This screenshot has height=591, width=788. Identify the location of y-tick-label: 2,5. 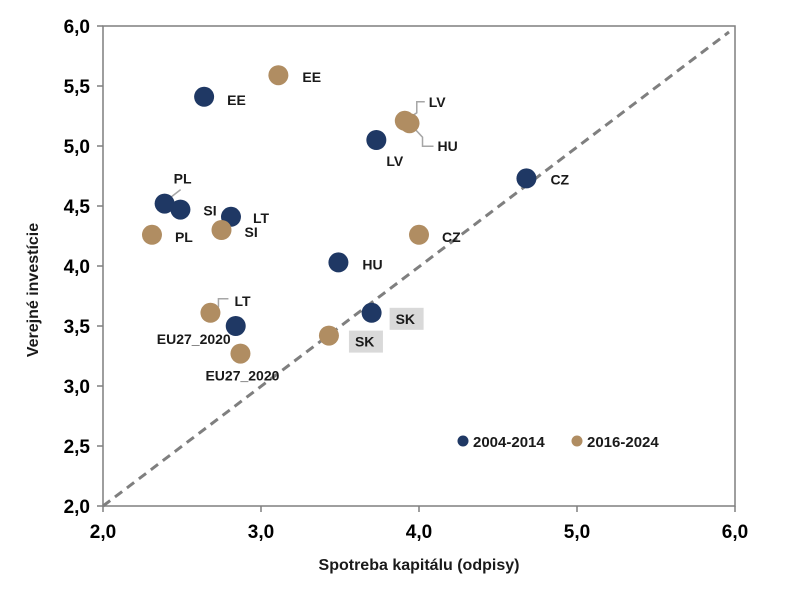
(77, 447).